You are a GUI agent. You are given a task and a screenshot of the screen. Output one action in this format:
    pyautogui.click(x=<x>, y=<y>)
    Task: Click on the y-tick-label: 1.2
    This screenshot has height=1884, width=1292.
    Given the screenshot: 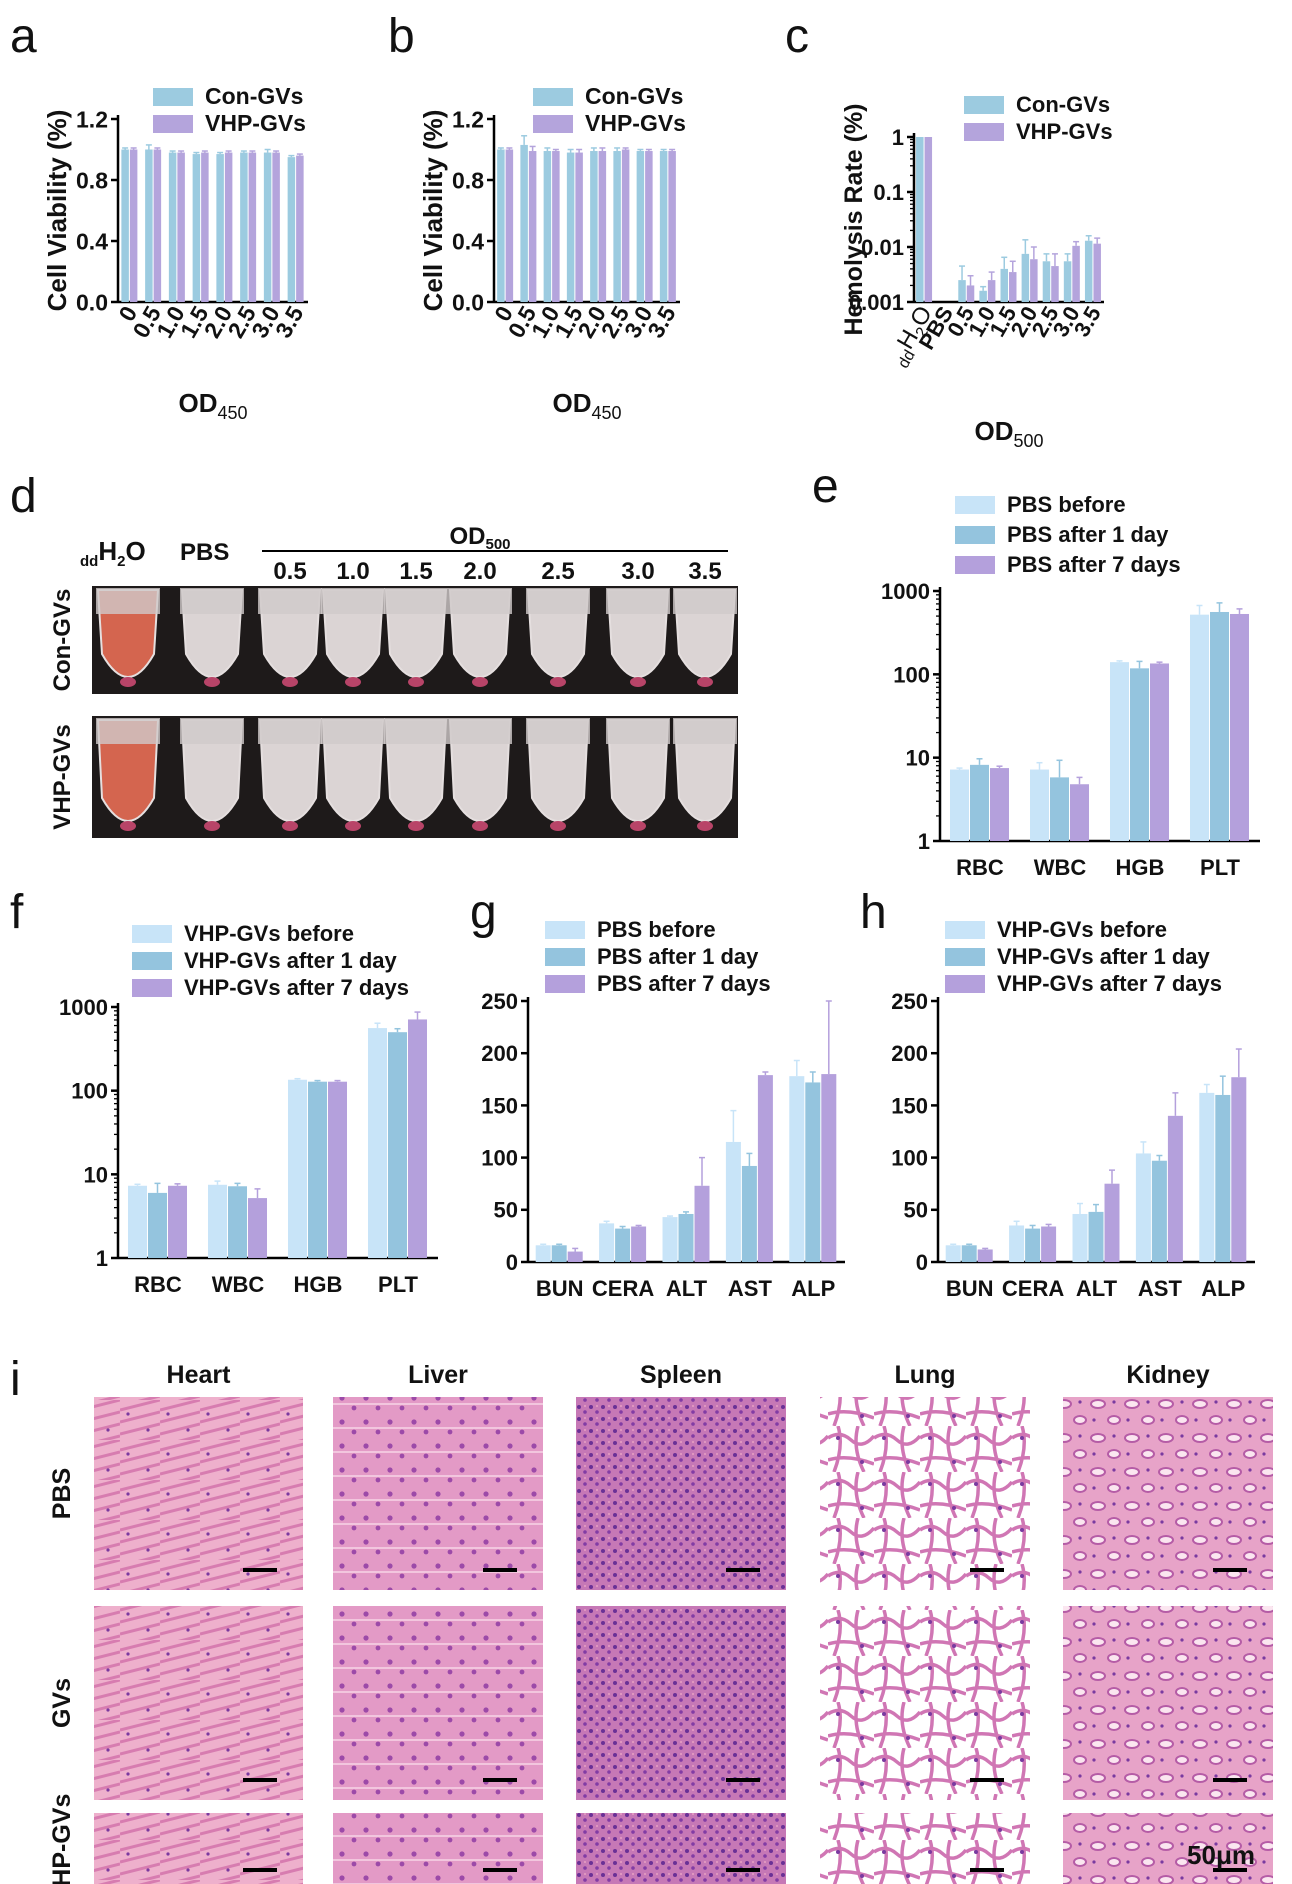 What is the action you would take?
    pyautogui.click(x=468, y=119)
    